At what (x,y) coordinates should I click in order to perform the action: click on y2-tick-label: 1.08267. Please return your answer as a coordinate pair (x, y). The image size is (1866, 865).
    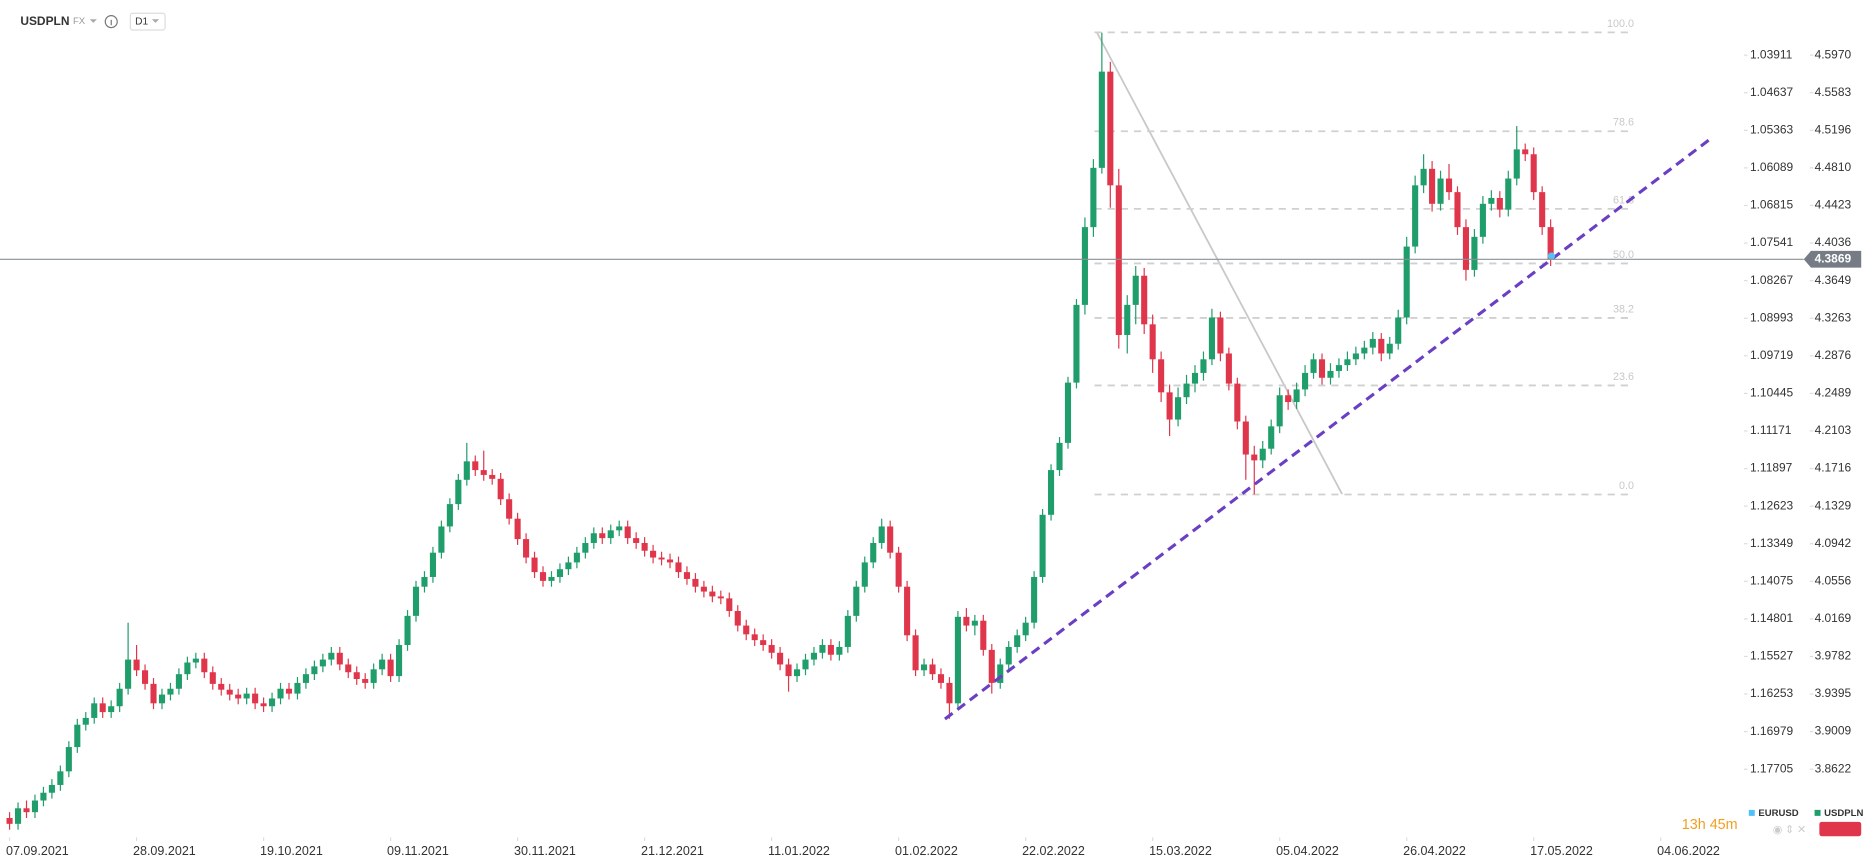
    Looking at the image, I should click on (1772, 280).